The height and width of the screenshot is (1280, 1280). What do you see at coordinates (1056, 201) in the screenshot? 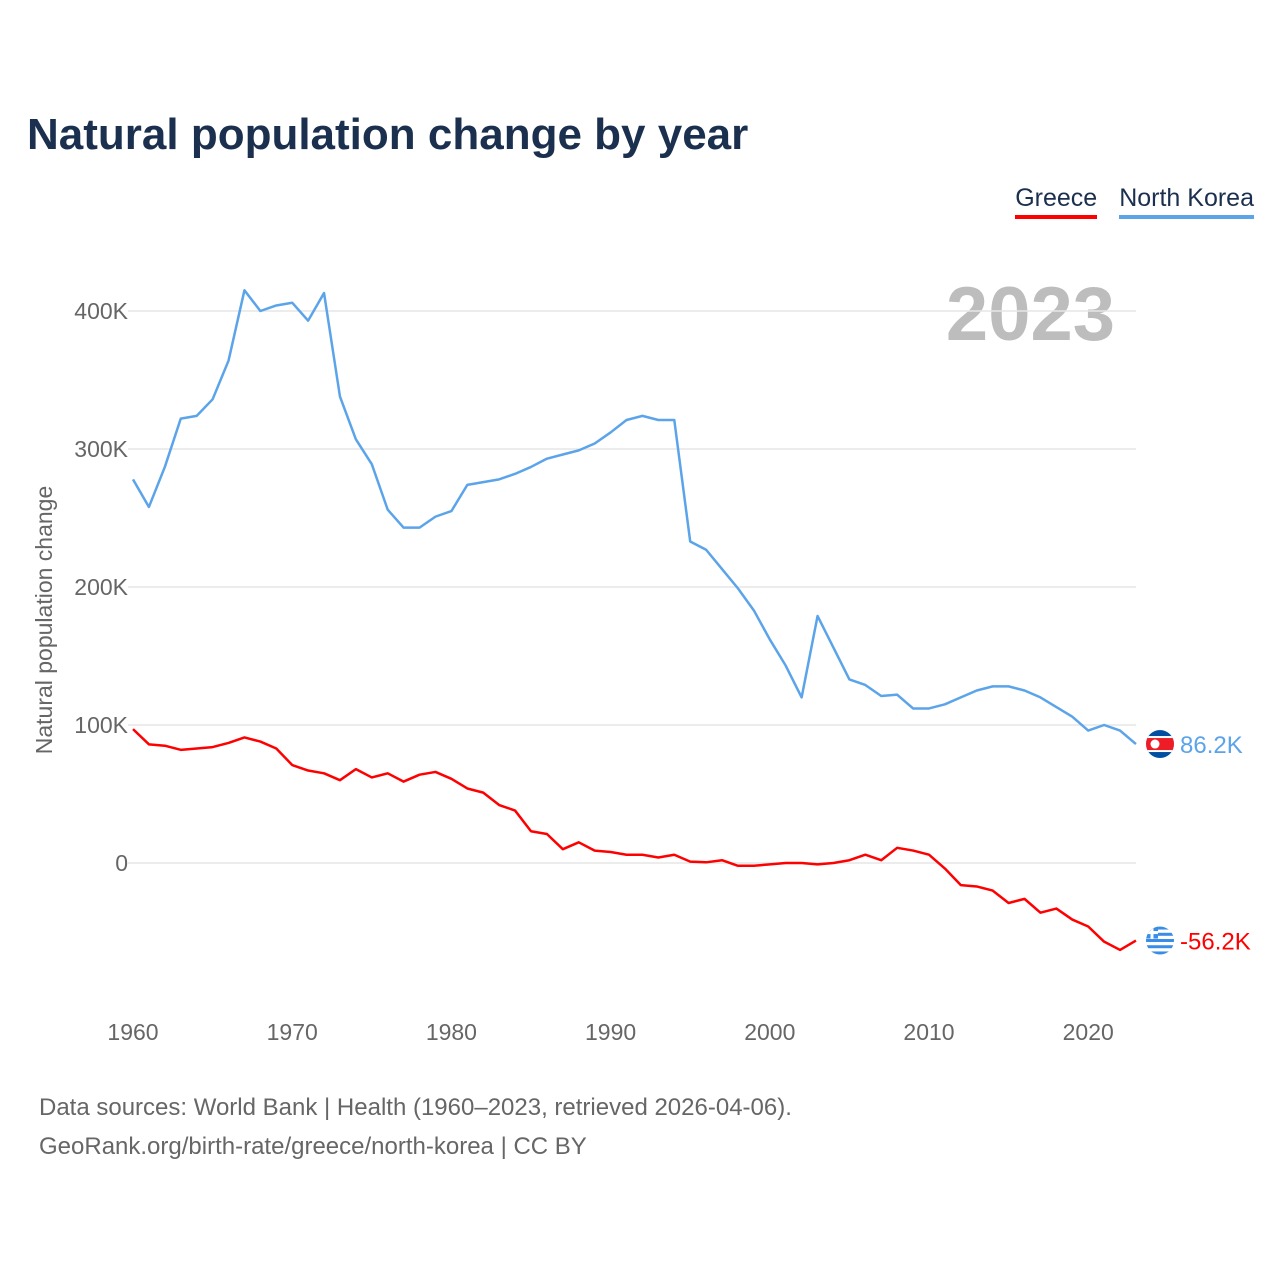
I see `legend-greece: Greece` at bounding box center [1056, 201].